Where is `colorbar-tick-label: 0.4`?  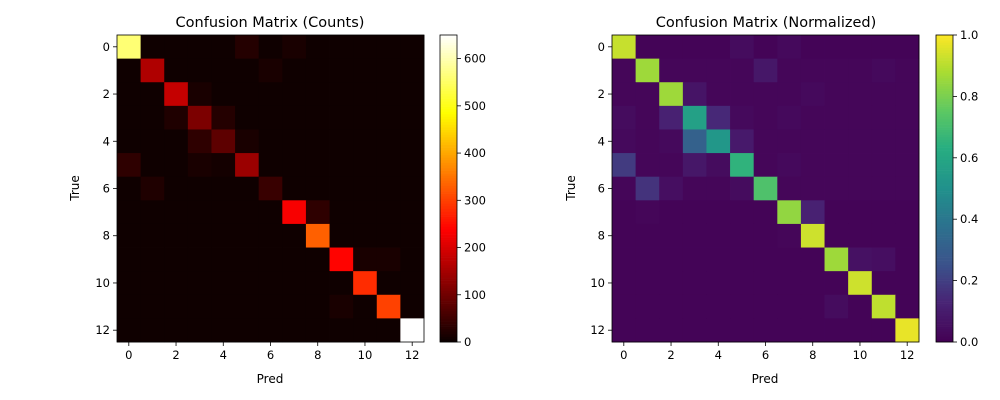 colorbar-tick-label: 0.4 is located at coordinates (969, 219).